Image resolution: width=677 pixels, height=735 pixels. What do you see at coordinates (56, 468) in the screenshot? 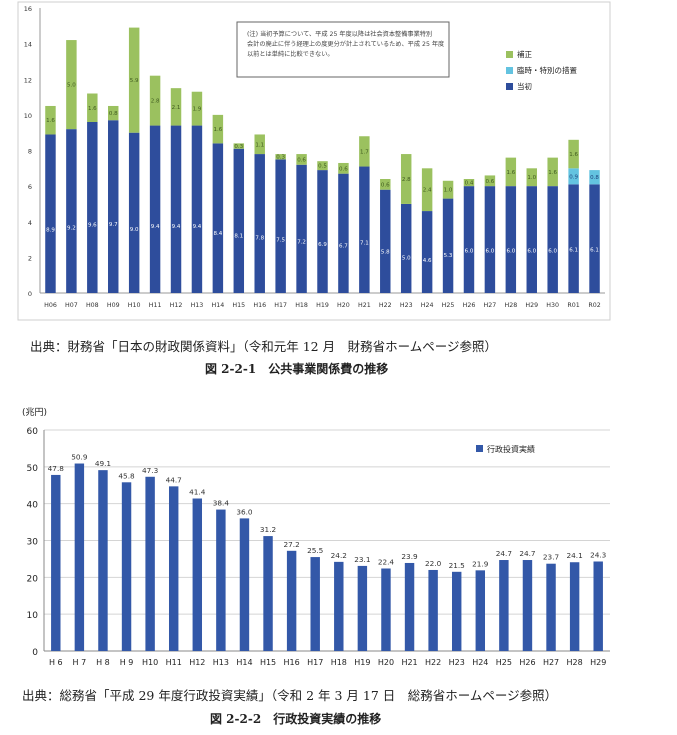
I see `chart2-data-label: 47.8` at bounding box center [56, 468].